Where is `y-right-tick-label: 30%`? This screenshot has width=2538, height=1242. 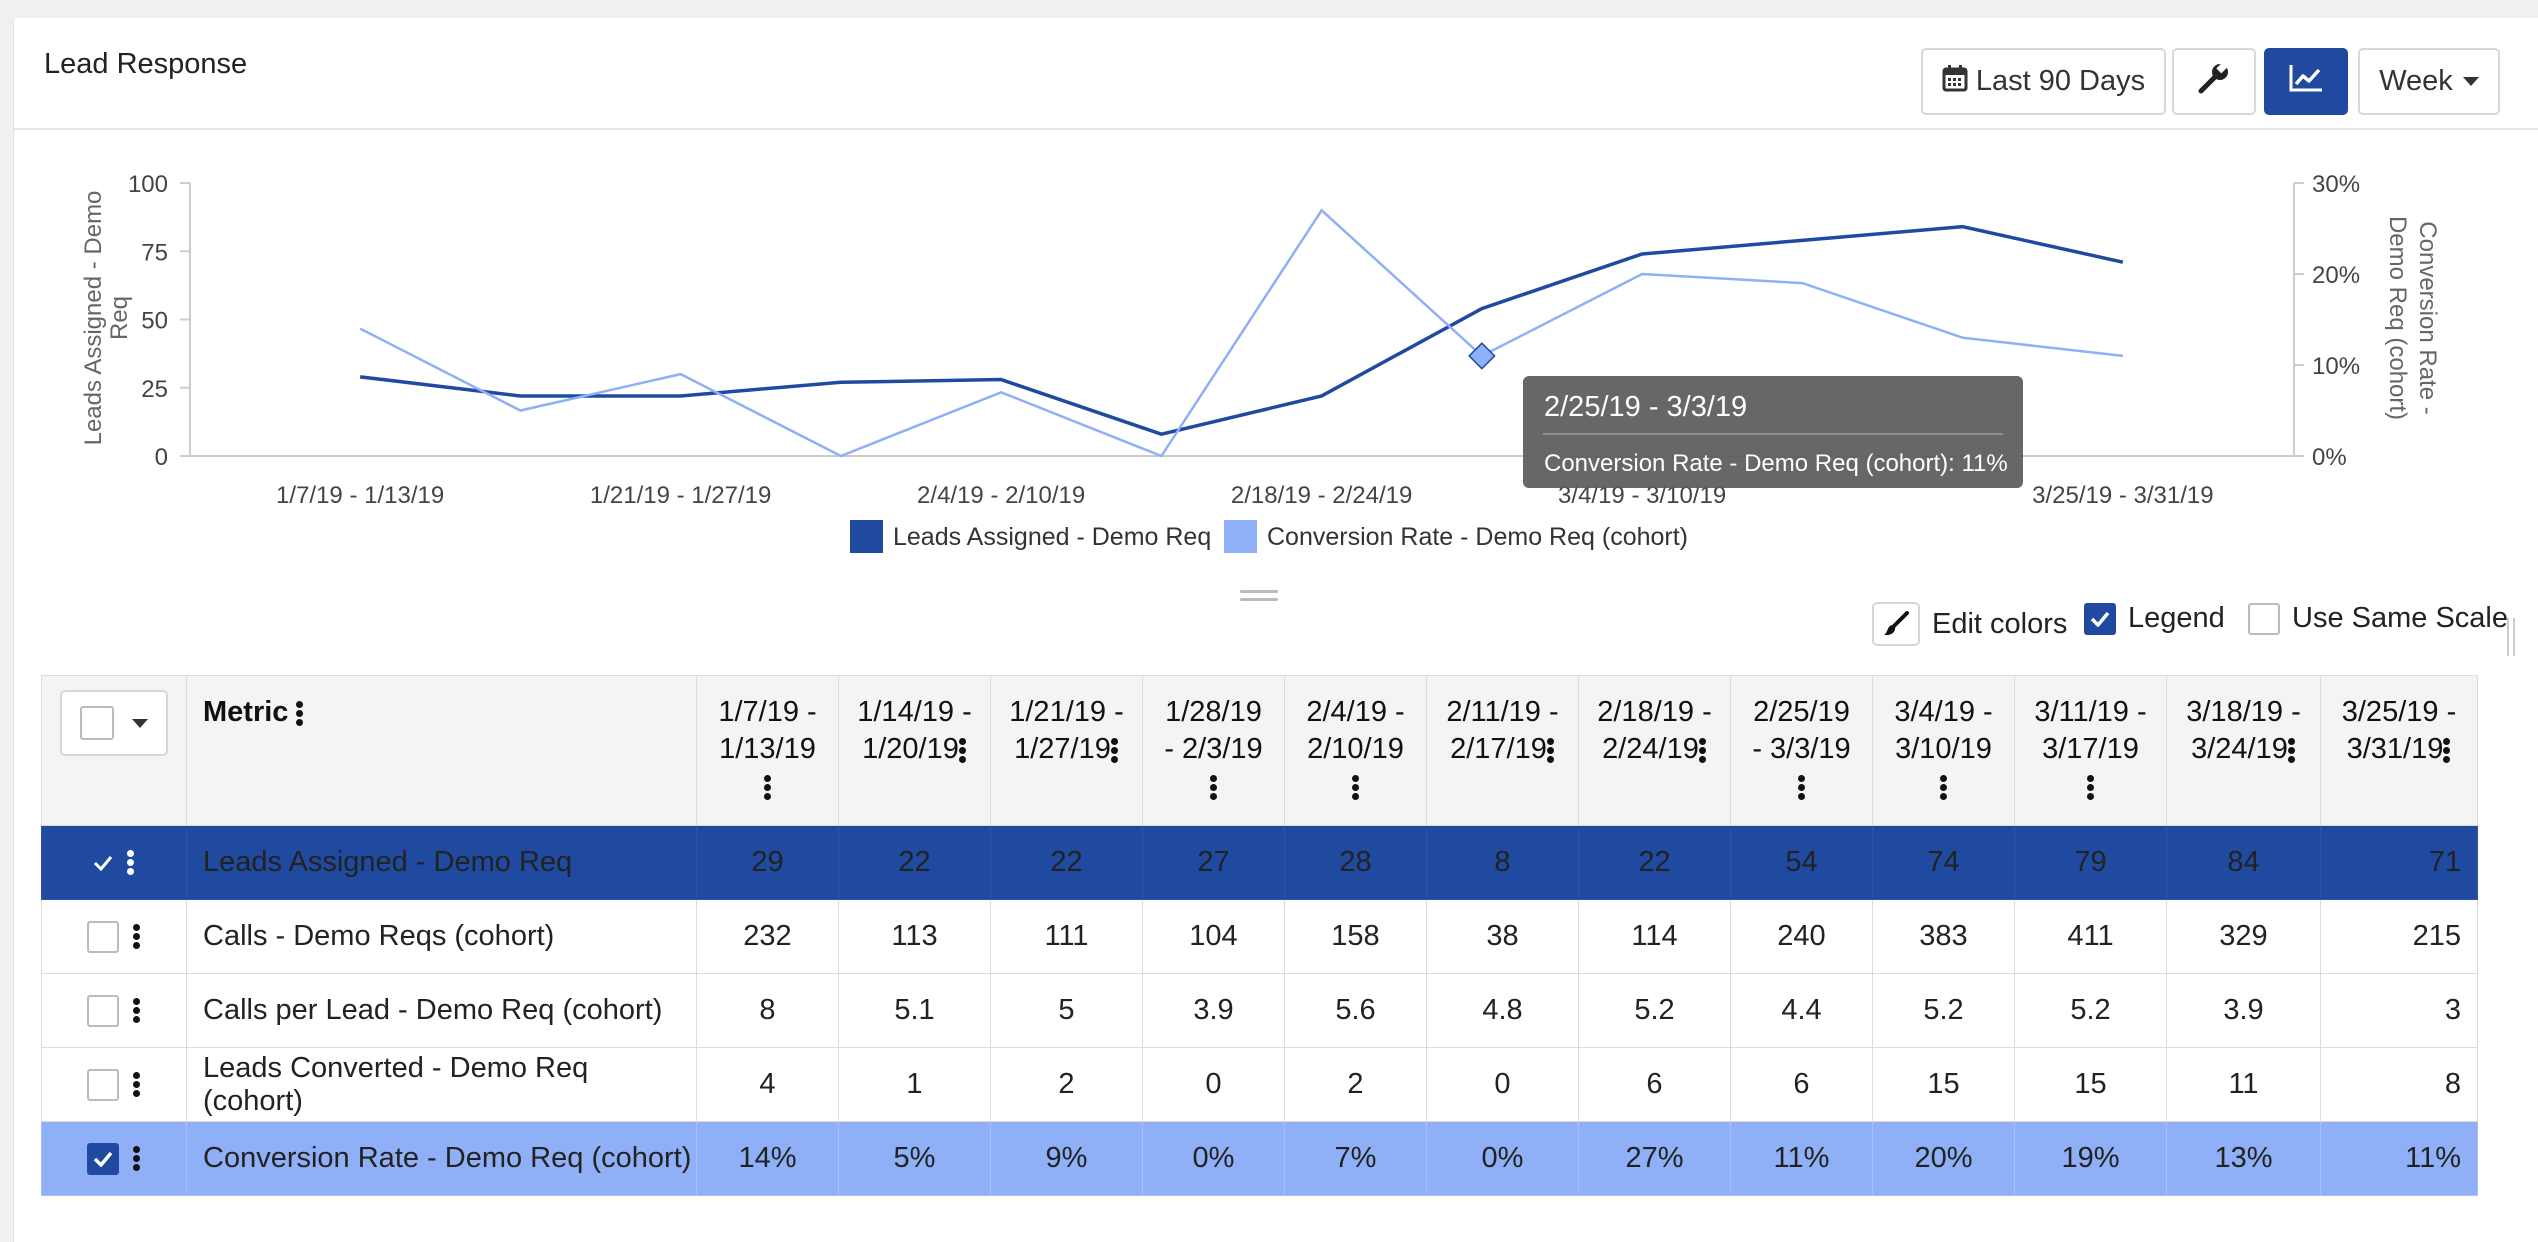
y-right-tick-label: 30% is located at coordinates (2336, 184).